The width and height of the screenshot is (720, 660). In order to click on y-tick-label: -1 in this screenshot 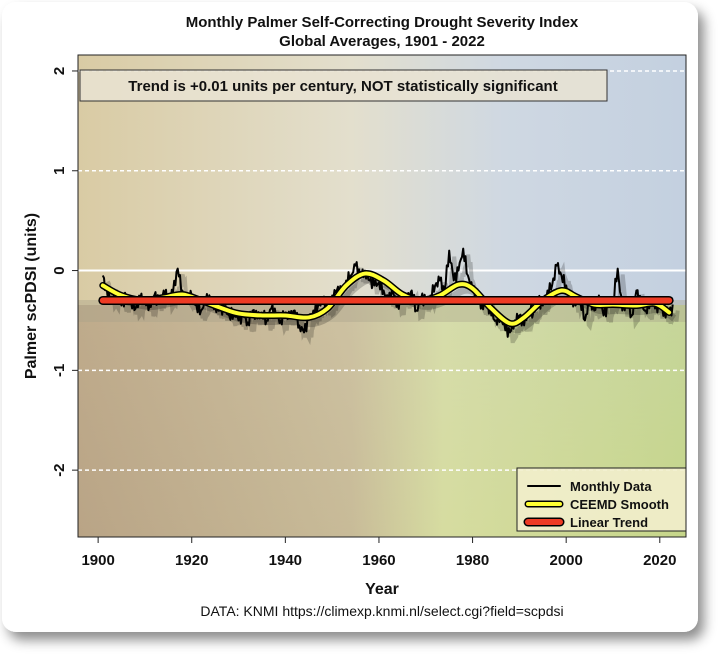, I will do `click(59, 370)`.